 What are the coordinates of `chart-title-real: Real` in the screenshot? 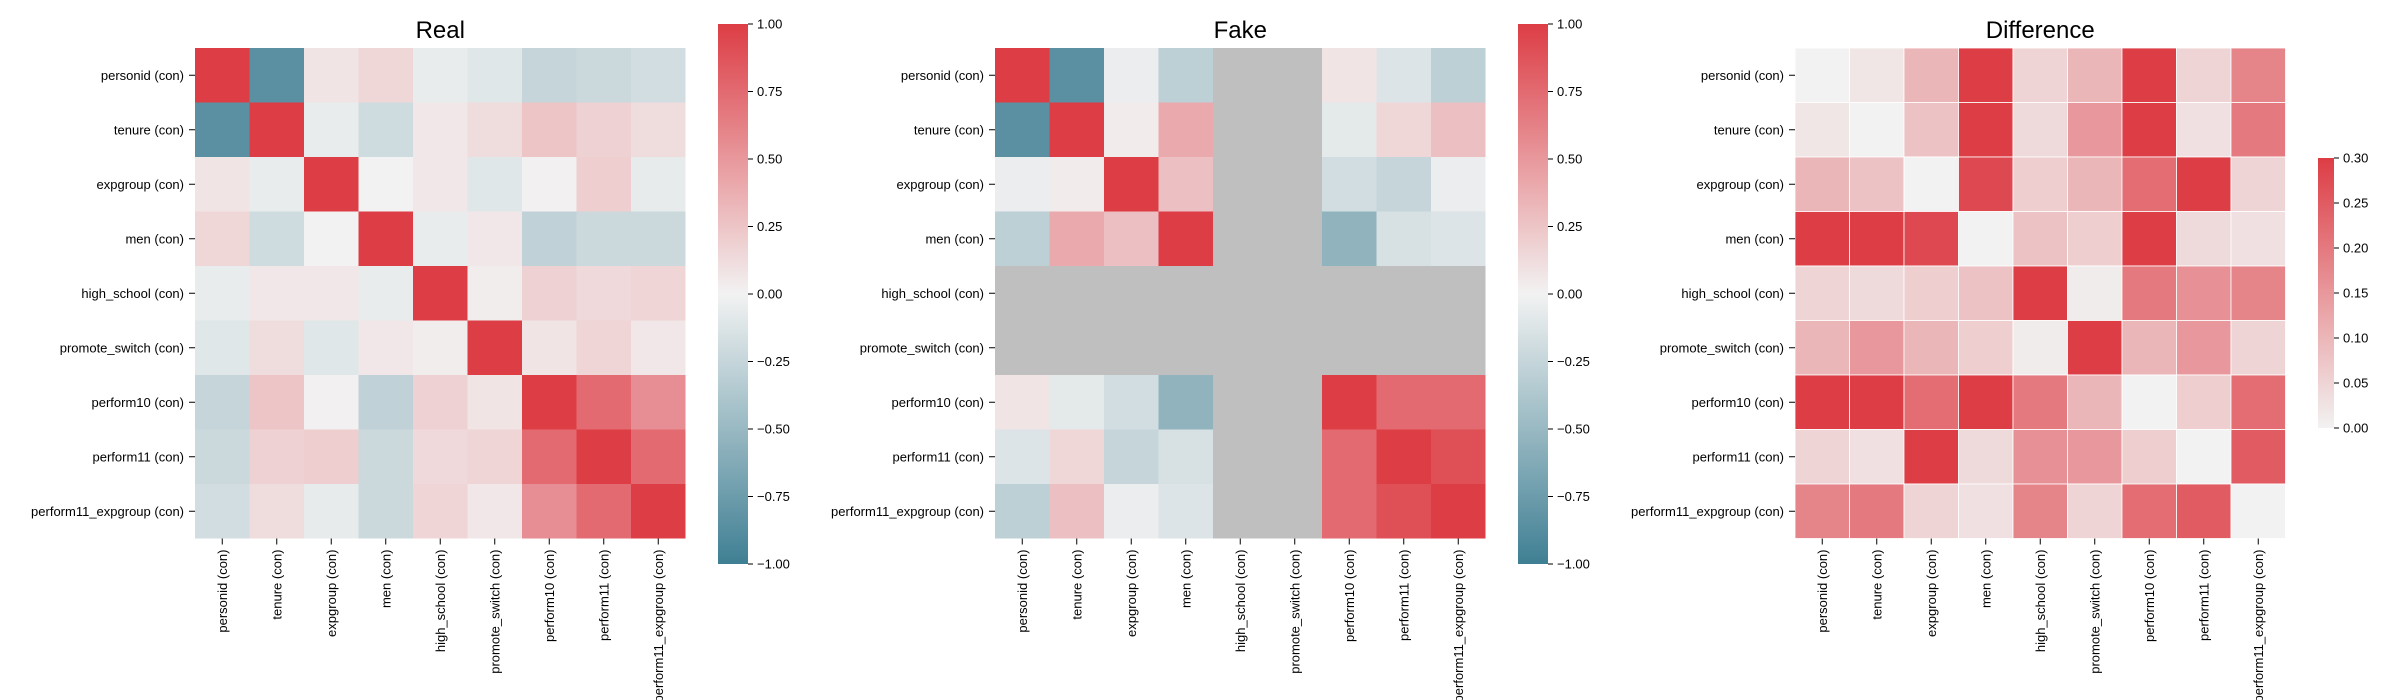 It's located at (440, 30).